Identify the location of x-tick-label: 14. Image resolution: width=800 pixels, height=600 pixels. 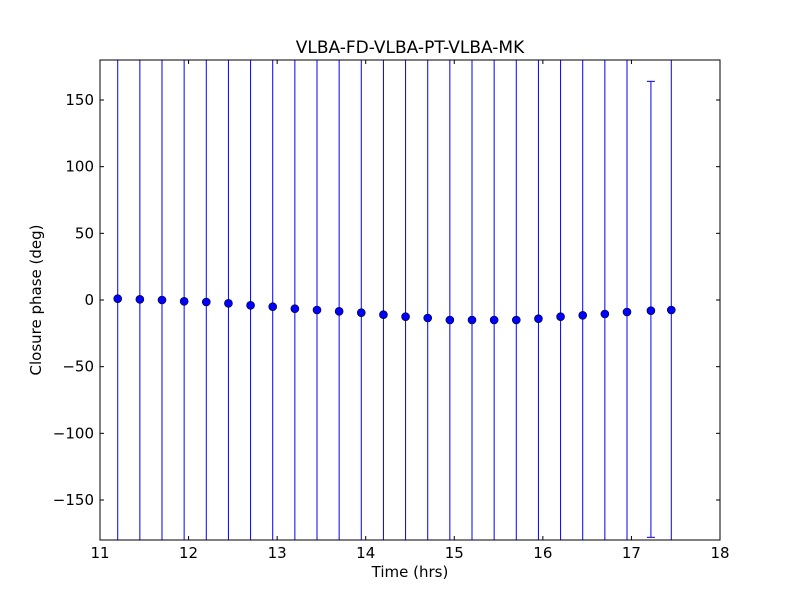
(365, 553).